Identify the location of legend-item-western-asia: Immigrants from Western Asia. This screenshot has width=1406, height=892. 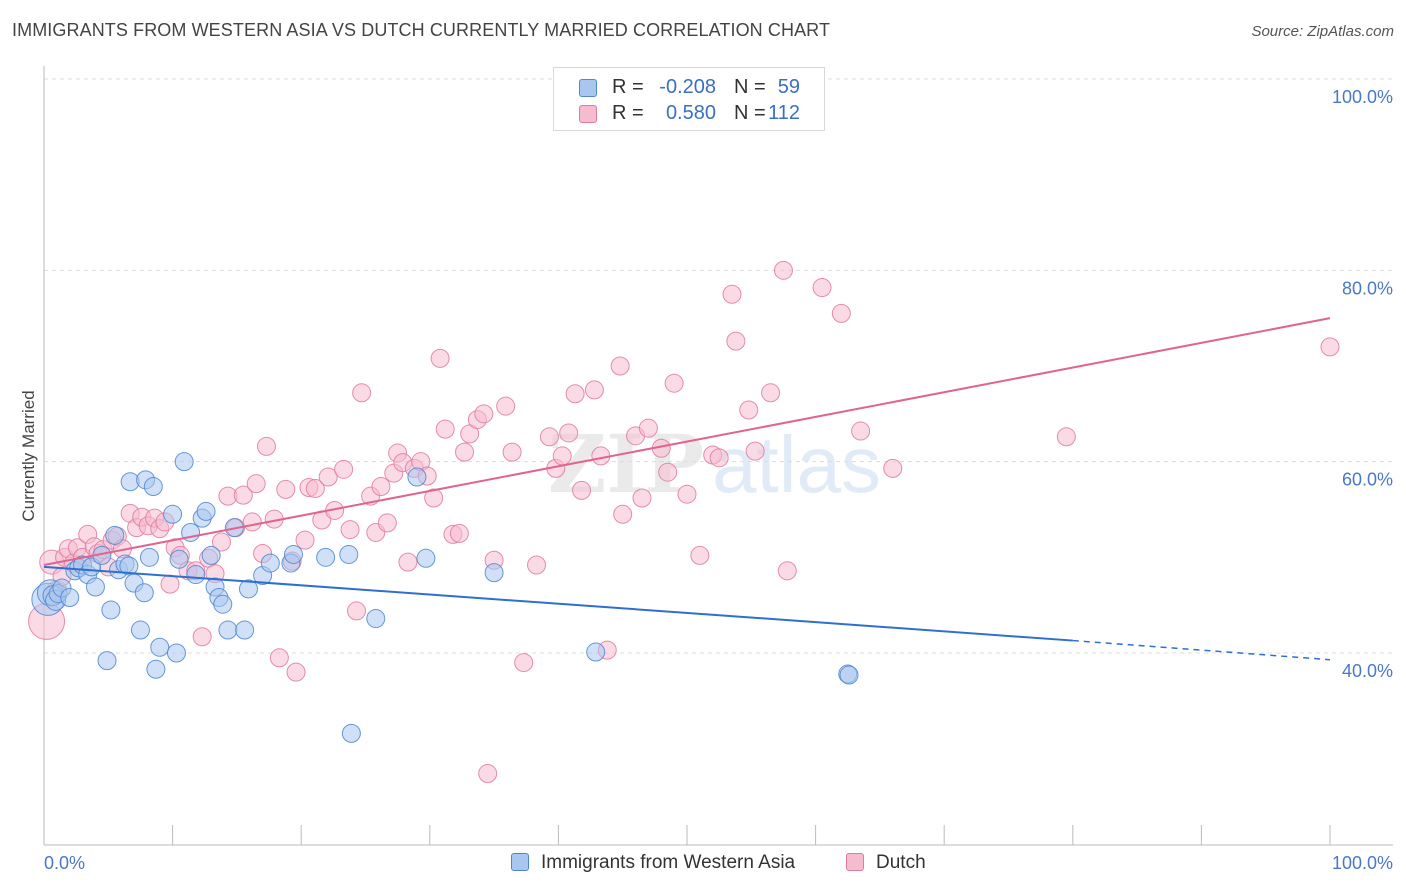
(653, 863).